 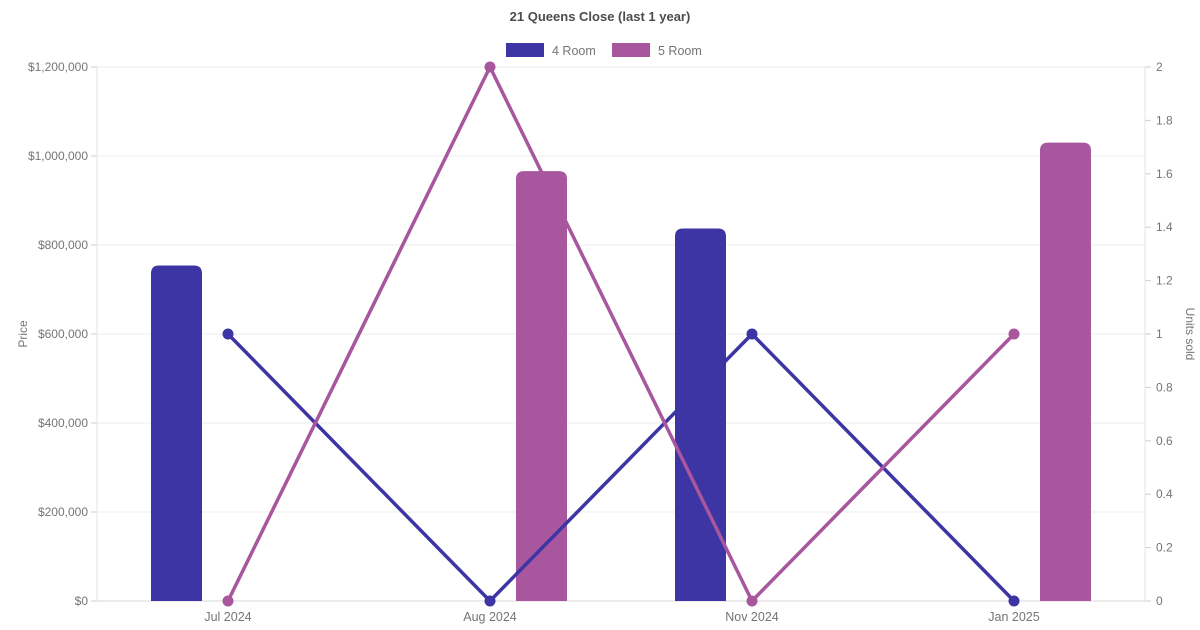 What do you see at coordinates (551, 50) in the screenshot?
I see `legend-item-4-room: 4 Room` at bounding box center [551, 50].